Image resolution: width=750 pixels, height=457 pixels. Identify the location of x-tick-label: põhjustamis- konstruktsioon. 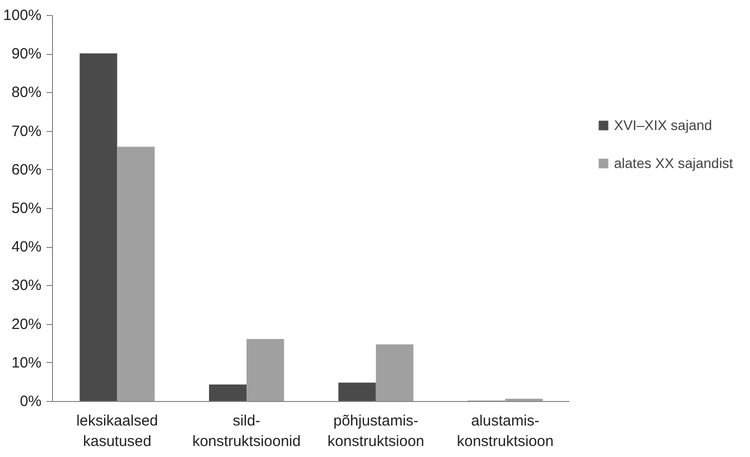
(376, 431).